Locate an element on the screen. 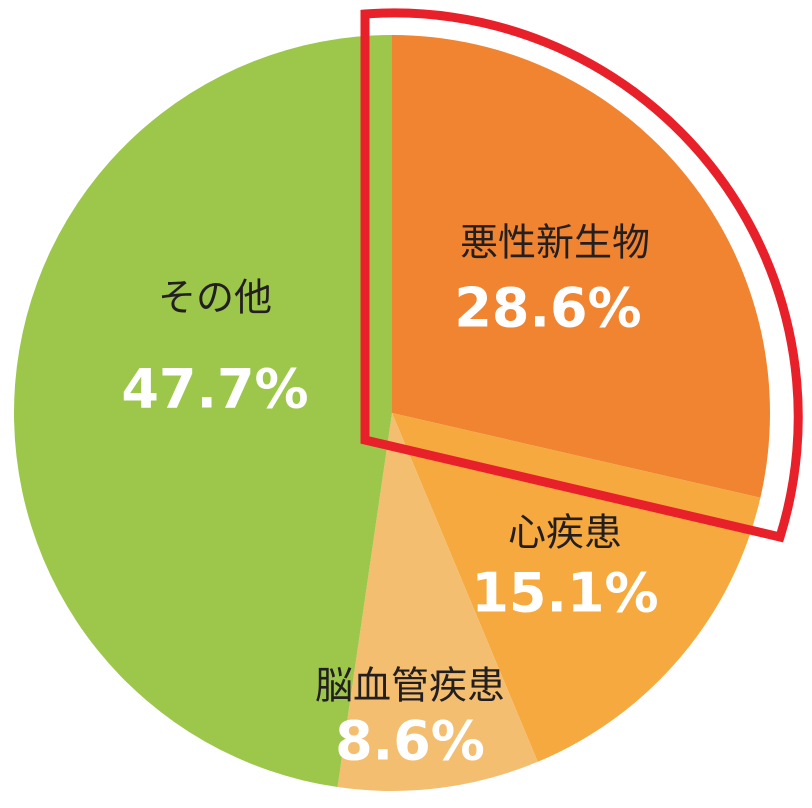 The image size is (812, 808). slice-value: 8.6% is located at coordinates (410, 741).